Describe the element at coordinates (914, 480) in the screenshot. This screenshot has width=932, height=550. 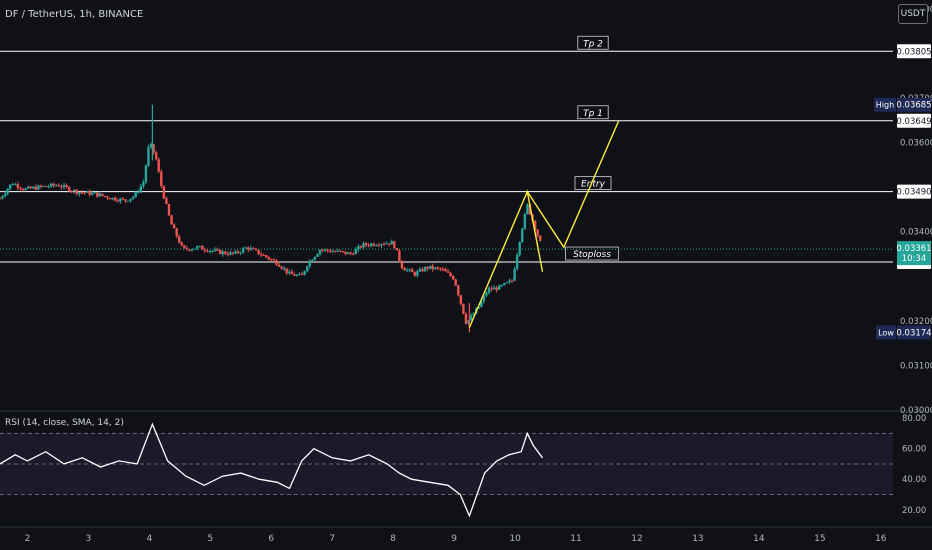
I see `rsi-tick-label: 40.00` at that location.